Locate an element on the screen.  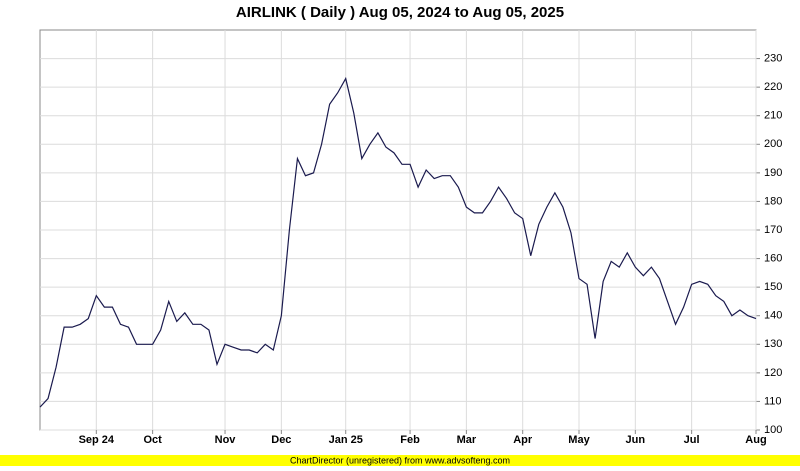
y-tick-label: 180 is located at coordinates (773, 201).